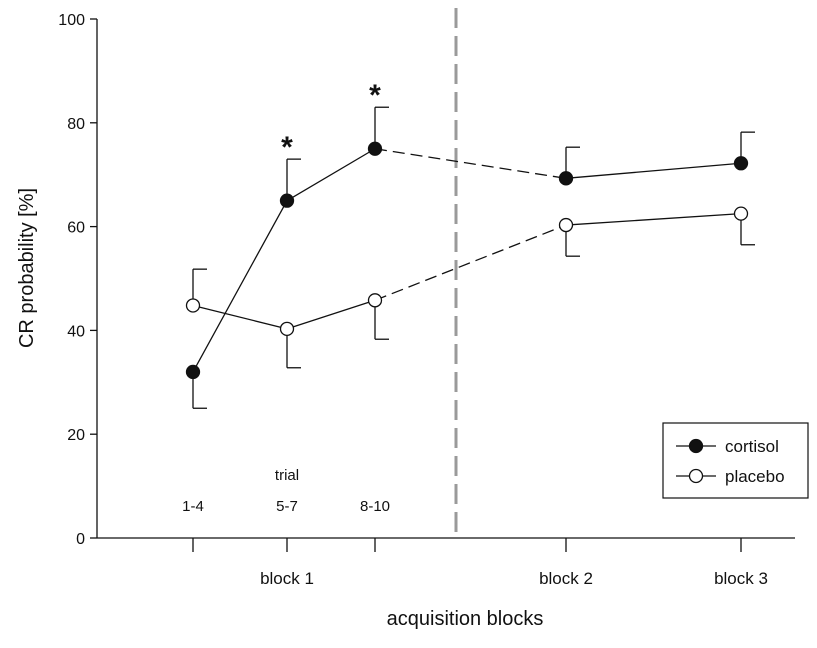 The image size is (817, 648). What do you see at coordinates (696, 446) in the screenshot?
I see `legend-marker-cortisol` at bounding box center [696, 446].